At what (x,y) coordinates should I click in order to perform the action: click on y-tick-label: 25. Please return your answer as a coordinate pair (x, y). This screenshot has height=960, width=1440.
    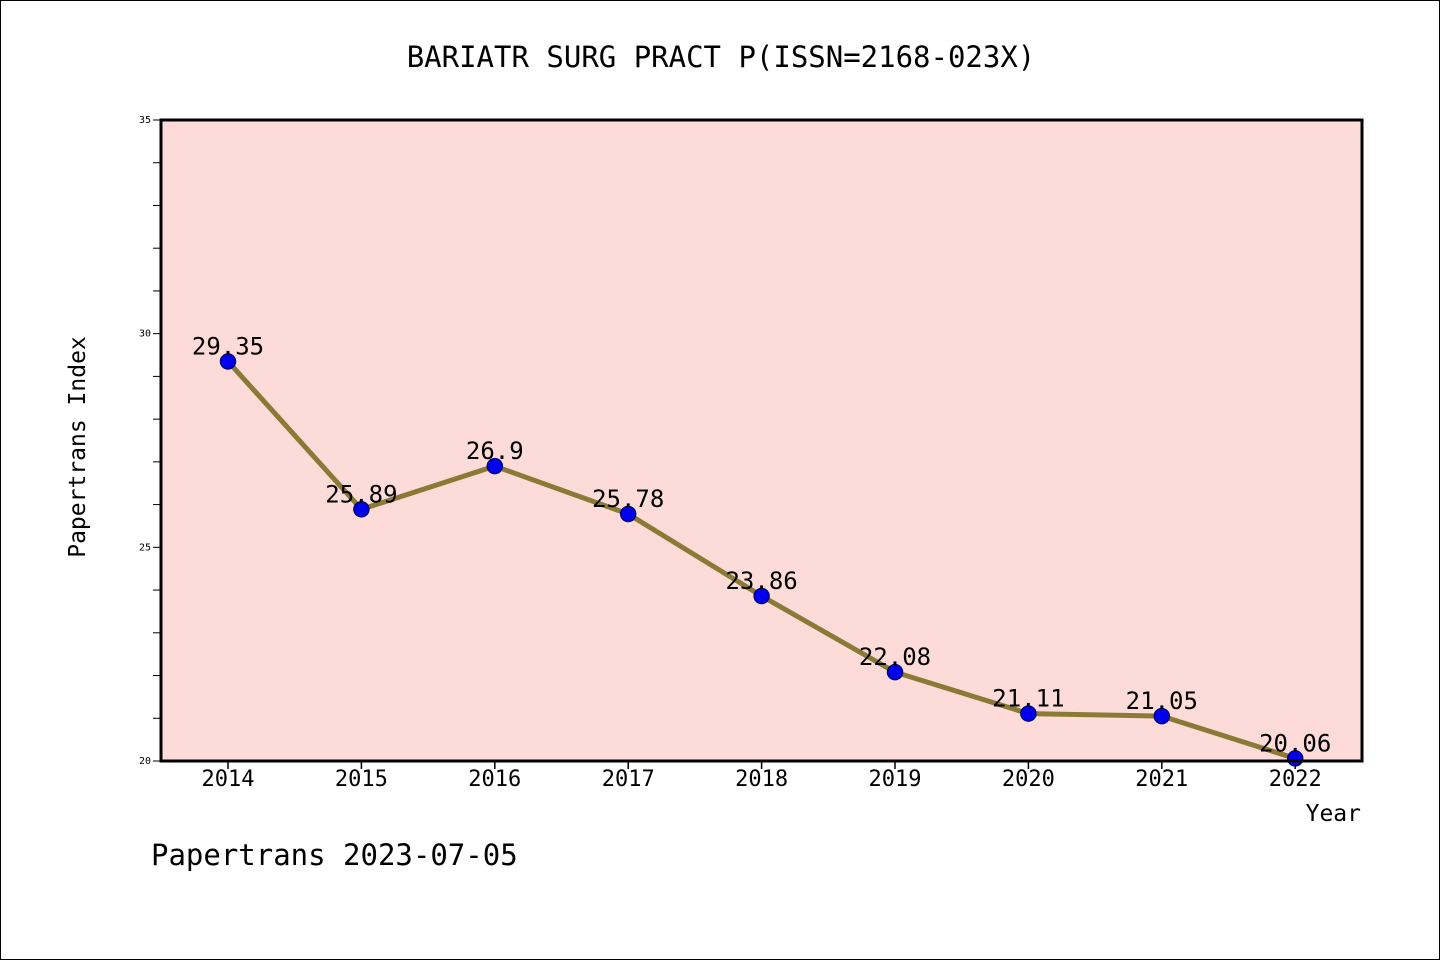
    Looking at the image, I should click on (145, 547).